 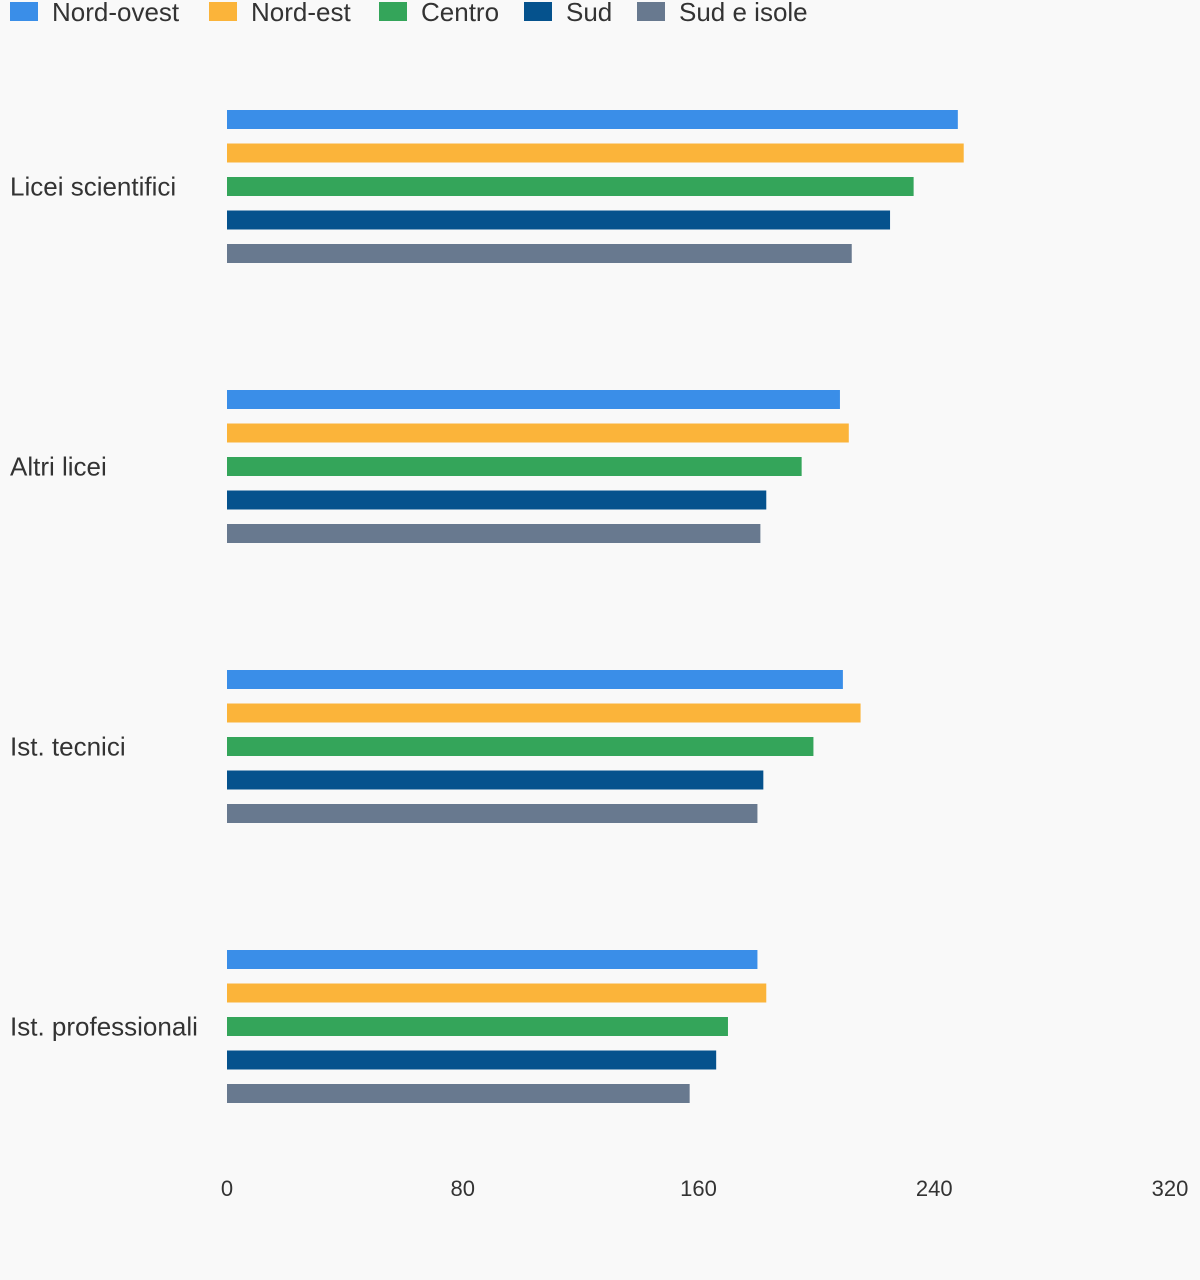 What do you see at coordinates (116, 13) in the screenshot?
I see `legend-label-nord-ovest: Nord-ovest` at bounding box center [116, 13].